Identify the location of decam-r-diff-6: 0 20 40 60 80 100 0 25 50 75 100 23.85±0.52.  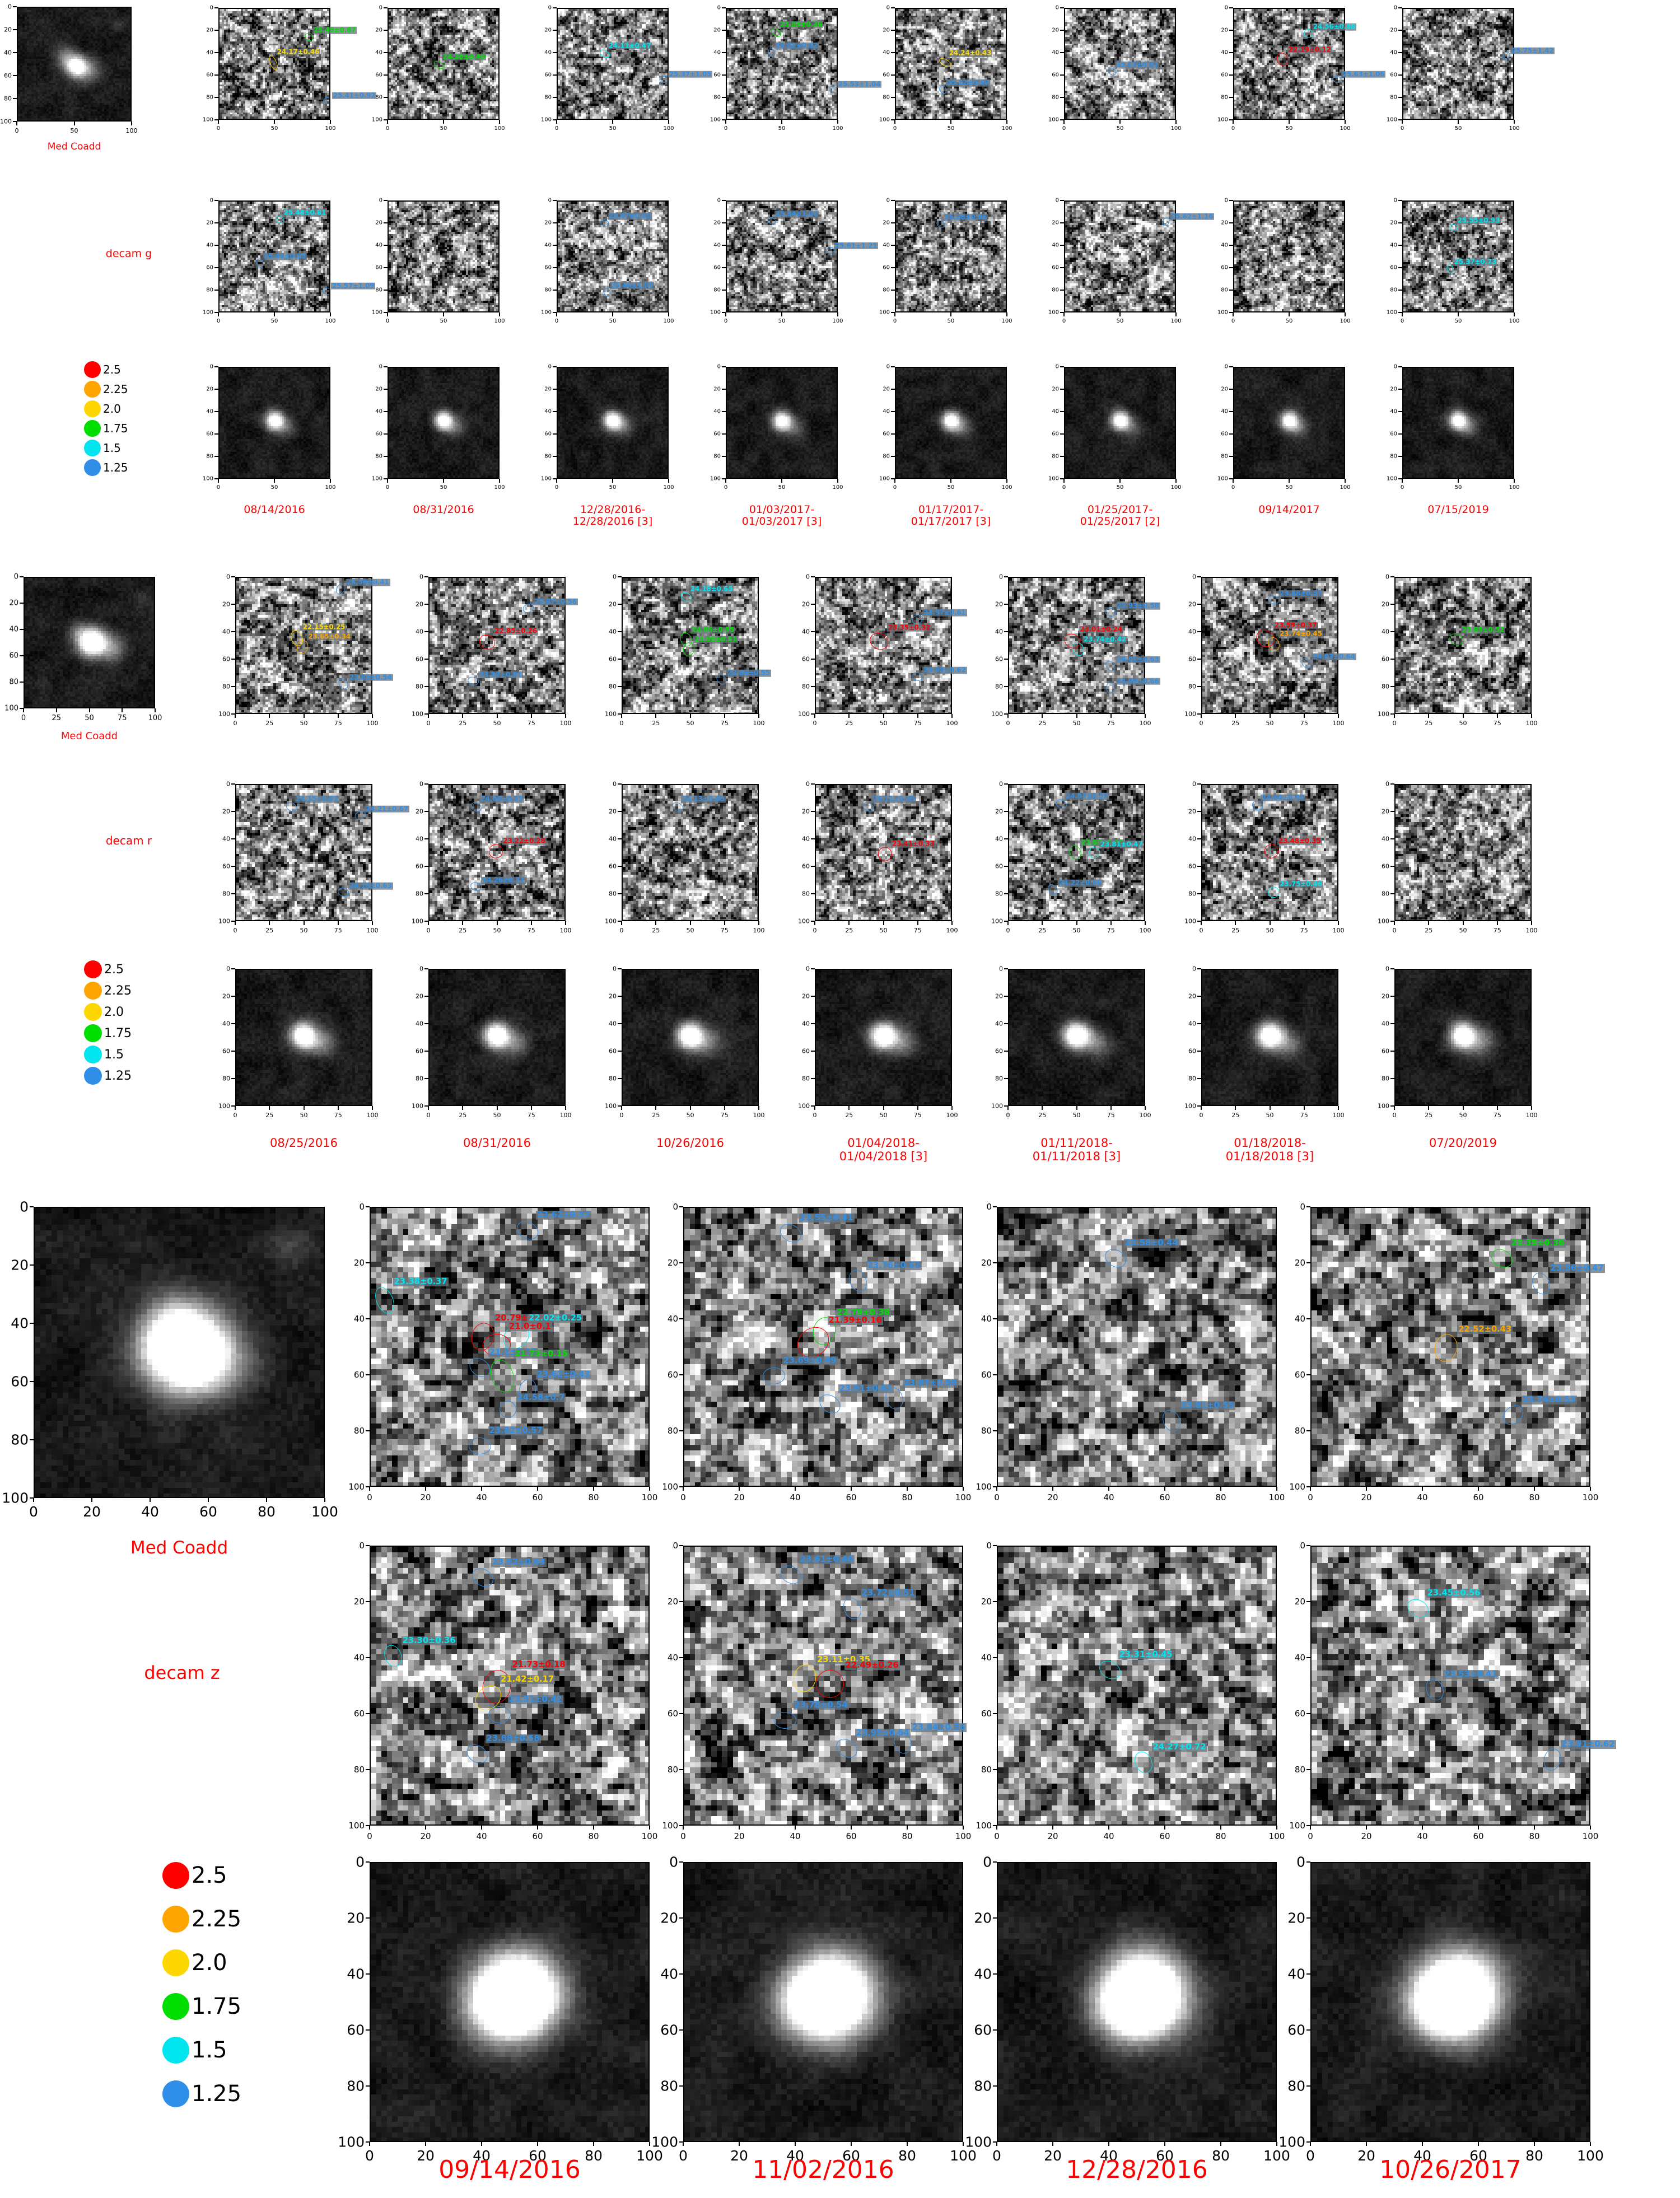
(1458, 650).